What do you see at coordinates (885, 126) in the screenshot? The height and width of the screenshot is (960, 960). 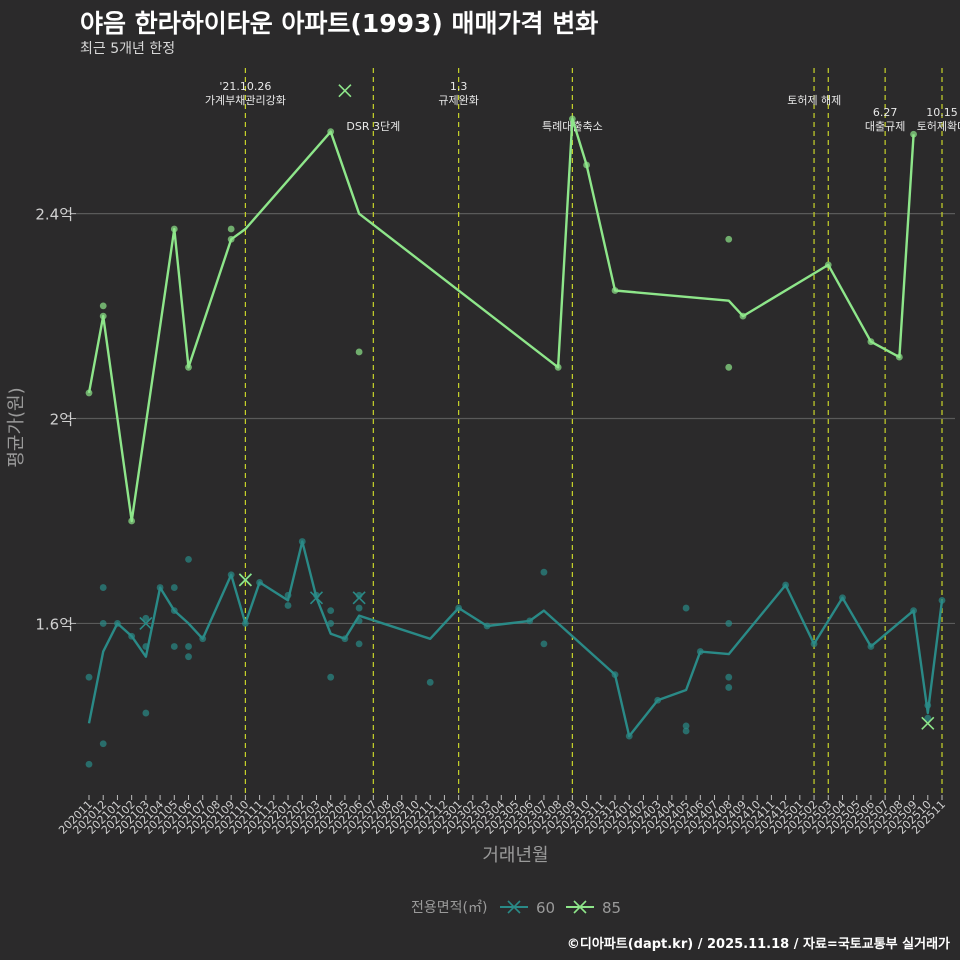 I see `event-label: 대출규제` at bounding box center [885, 126].